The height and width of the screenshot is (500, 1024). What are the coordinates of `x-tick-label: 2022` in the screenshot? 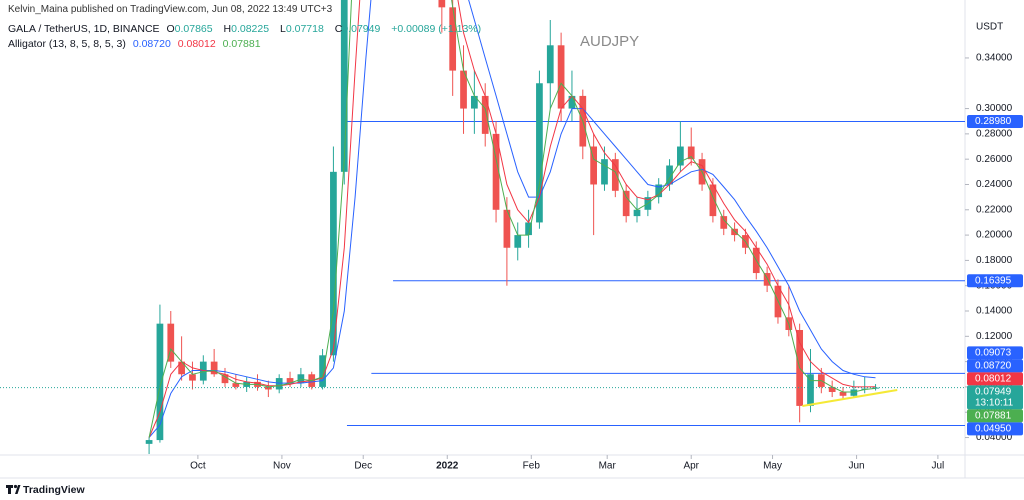 It's located at (447, 466).